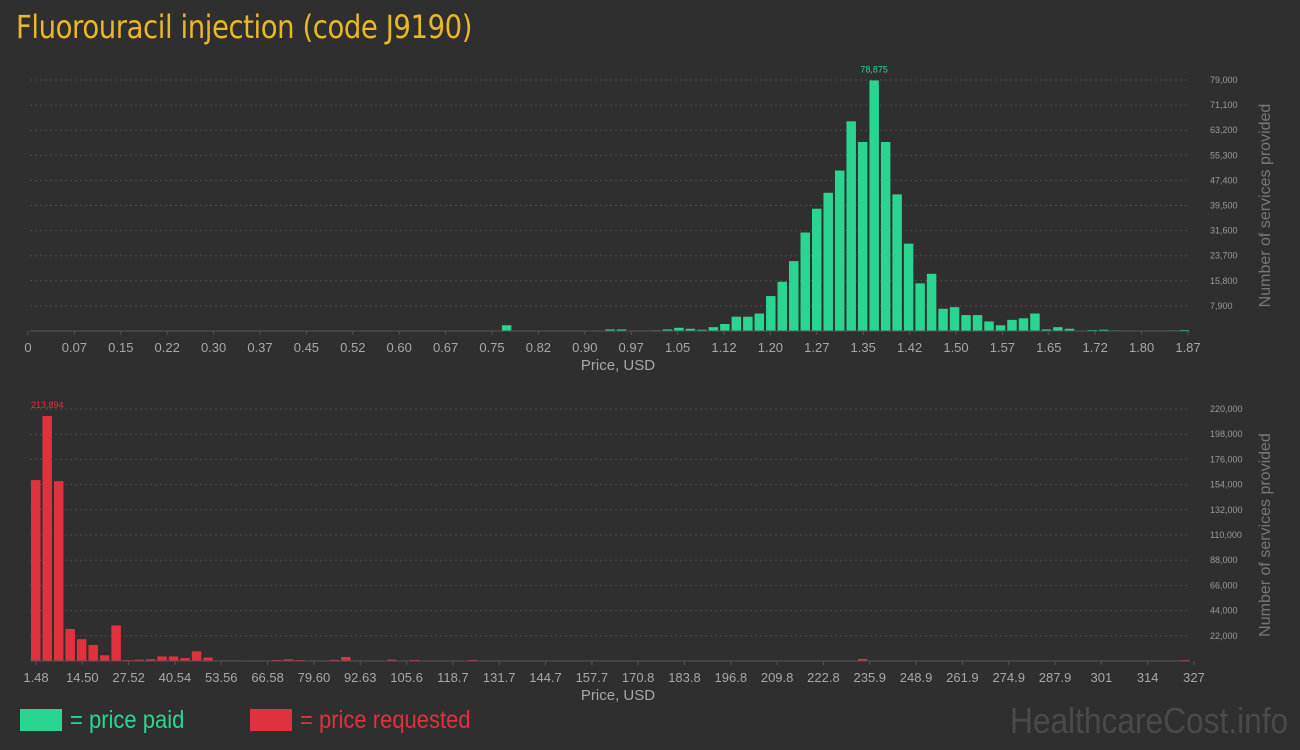 The width and height of the screenshot is (1300, 750). What do you see at coordinates (306, 347) in the screenshot?
I see `x-tick-label: 0.45` at bounding box center [306, 347].